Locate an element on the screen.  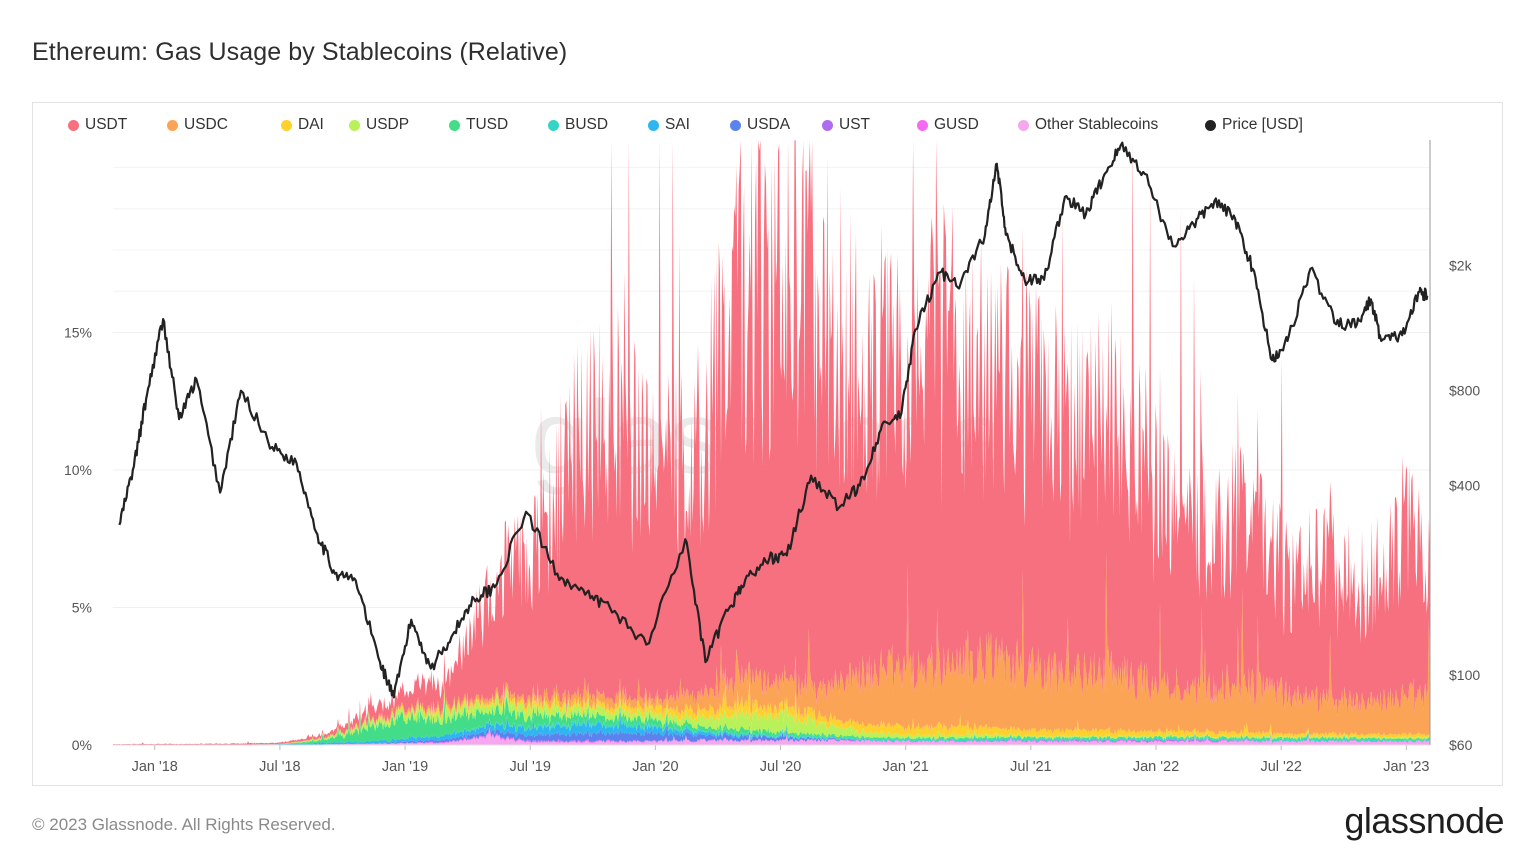
y-left-tick-label: 5% is located at coordinates (82, 608).